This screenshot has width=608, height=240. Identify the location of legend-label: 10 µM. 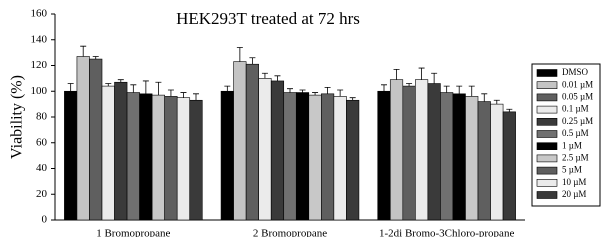
(574, 182).